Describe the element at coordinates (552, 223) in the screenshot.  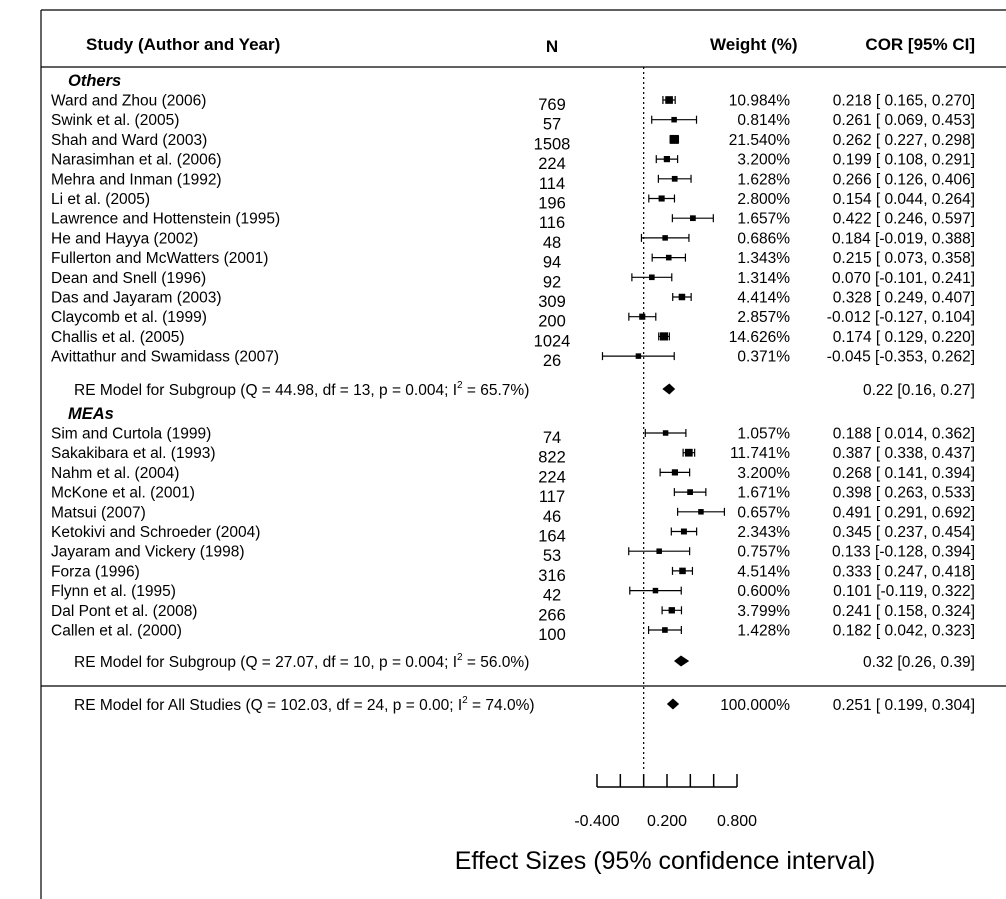
I see `study-n: 116` at that location.